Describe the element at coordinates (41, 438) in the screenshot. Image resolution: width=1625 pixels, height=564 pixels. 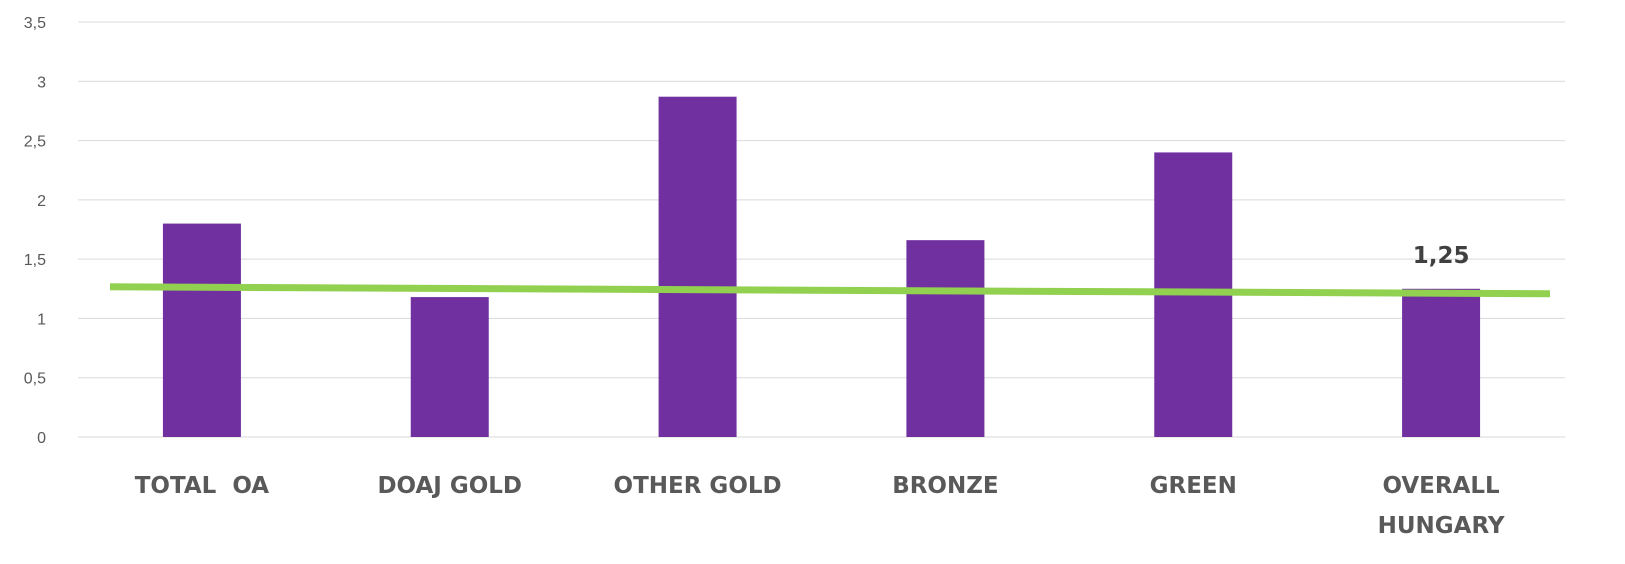
I see `y-tick-label: 0` at that location.